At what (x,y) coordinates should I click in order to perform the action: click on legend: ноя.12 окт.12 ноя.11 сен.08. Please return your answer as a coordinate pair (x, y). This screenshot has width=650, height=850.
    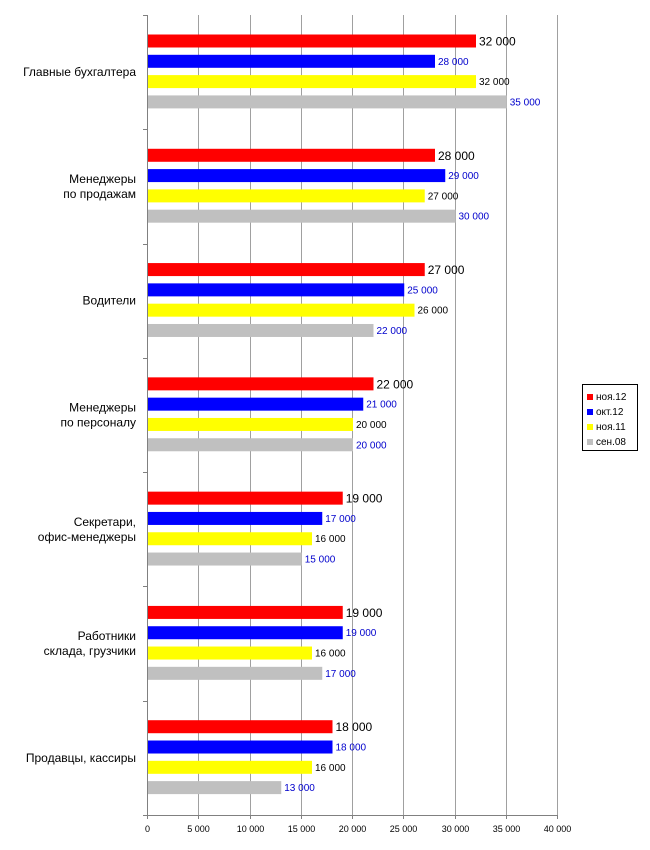
    Looking at the image, I should click on (610, 417).